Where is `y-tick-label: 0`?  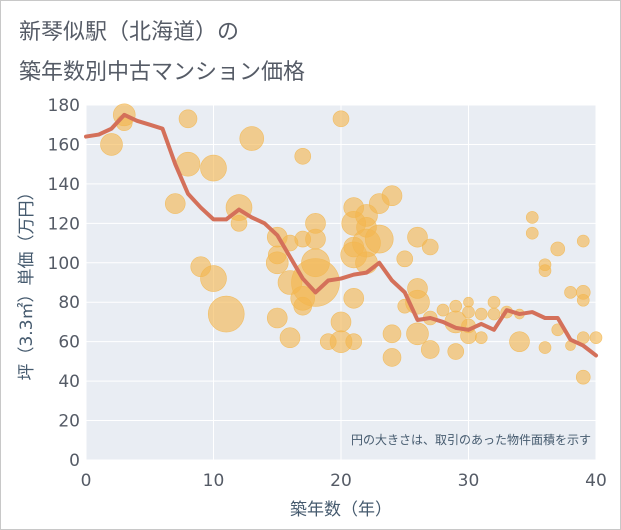
y-tick-label: 0 is located at coordinates (74, 461).